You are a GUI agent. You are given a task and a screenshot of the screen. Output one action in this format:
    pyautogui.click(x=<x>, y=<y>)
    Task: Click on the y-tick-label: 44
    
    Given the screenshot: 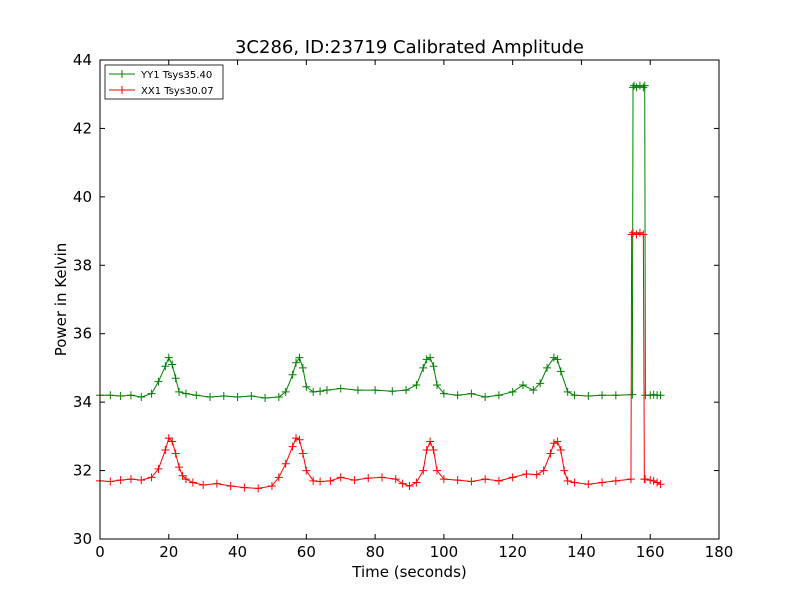 What is the action you would take?
    pyautogui.click(x=82, y=60)
    